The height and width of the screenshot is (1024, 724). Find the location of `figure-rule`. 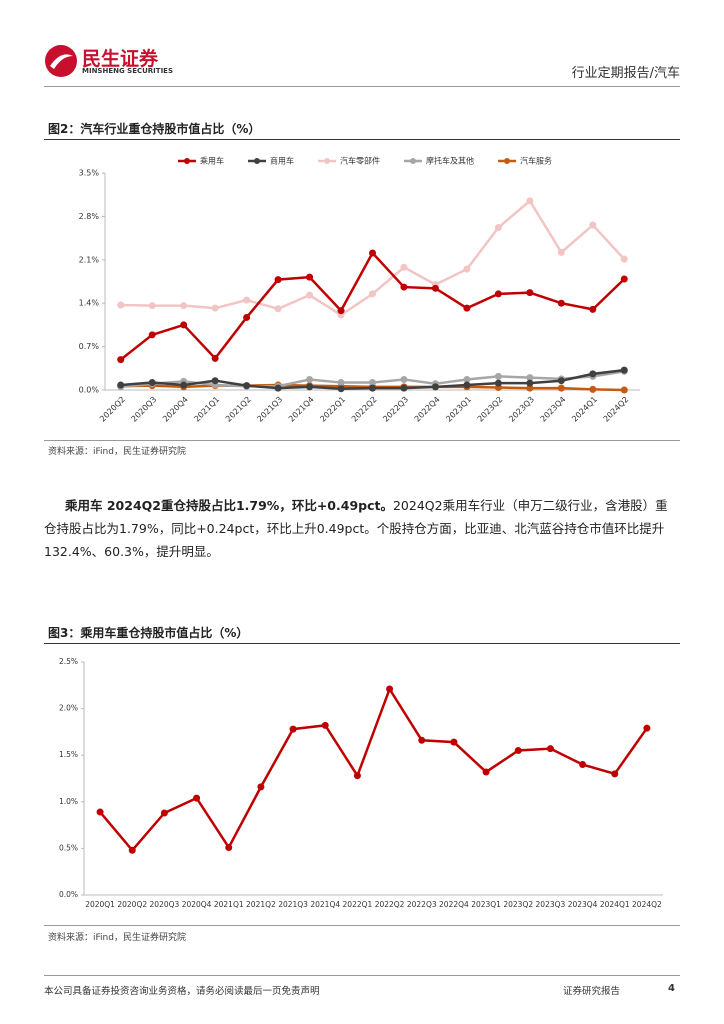

figure-rule is located at coordinates (362, 440).